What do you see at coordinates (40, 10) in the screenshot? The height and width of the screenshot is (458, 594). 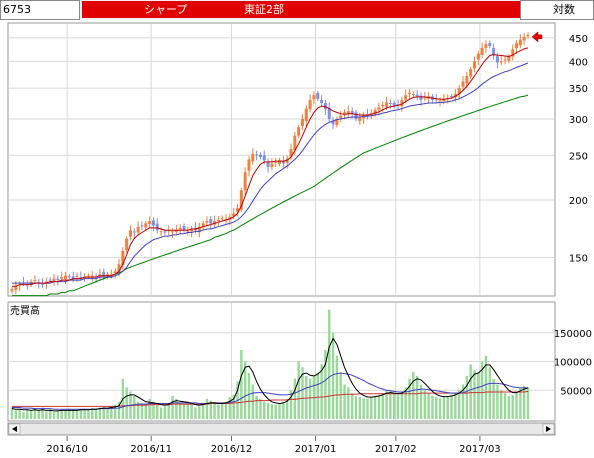 I see `stock-code-field: 6753` at bounding box center [40, 10].